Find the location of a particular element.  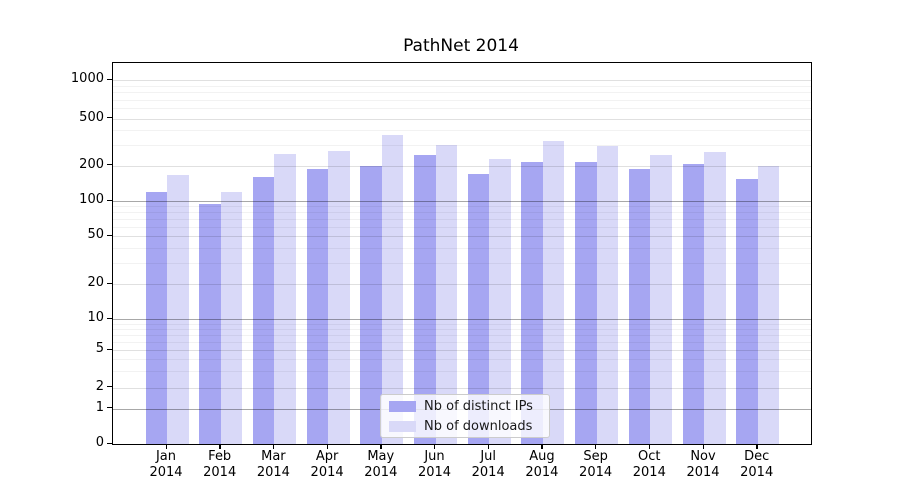

bar-may-2014-downloads is located at coordinates (392, 289).